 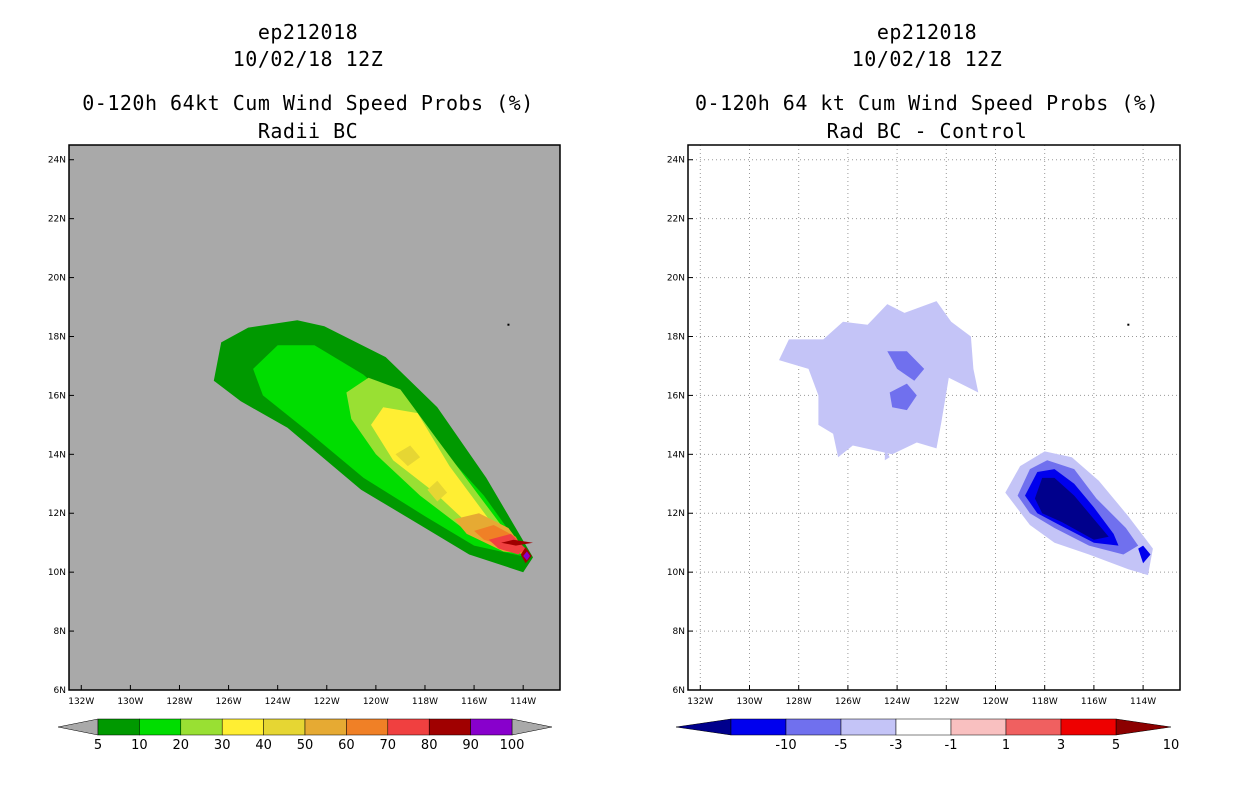 What do you see at coordinates (841, 745) in the screenshot?
I see `right-colorbar-label: -5` at bounding box center [841, 745].